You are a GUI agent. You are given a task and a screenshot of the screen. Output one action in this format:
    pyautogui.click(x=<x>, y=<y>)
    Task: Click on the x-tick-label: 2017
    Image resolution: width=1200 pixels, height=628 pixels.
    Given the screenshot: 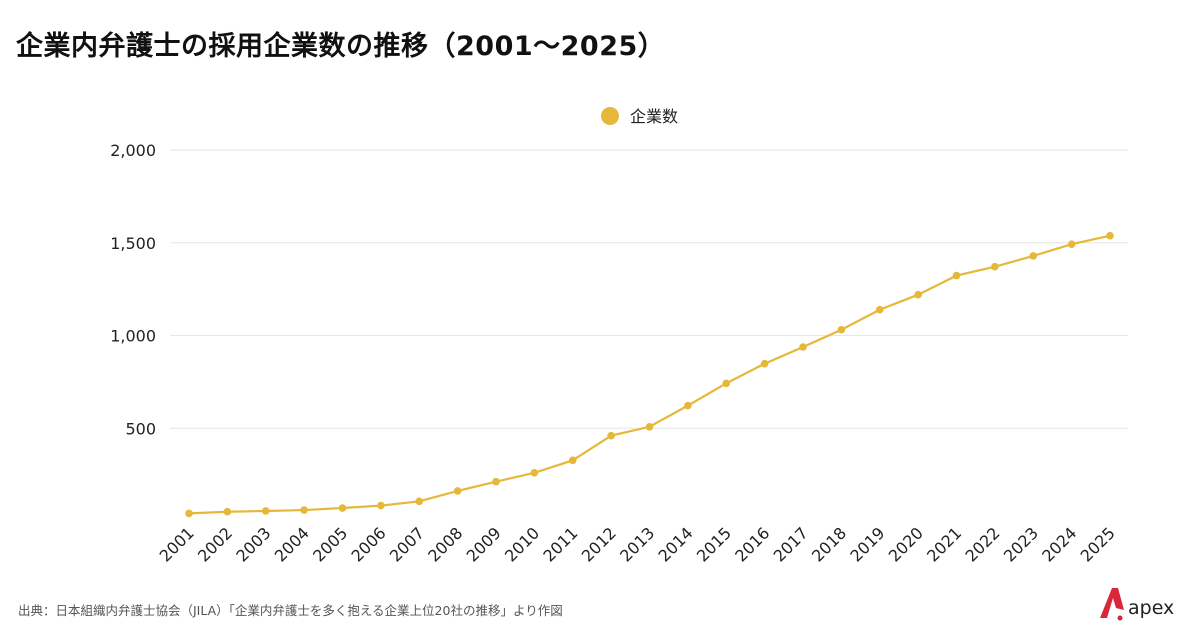 What is the action you would take?
    pyautogui.click(x=791, y=544)
    